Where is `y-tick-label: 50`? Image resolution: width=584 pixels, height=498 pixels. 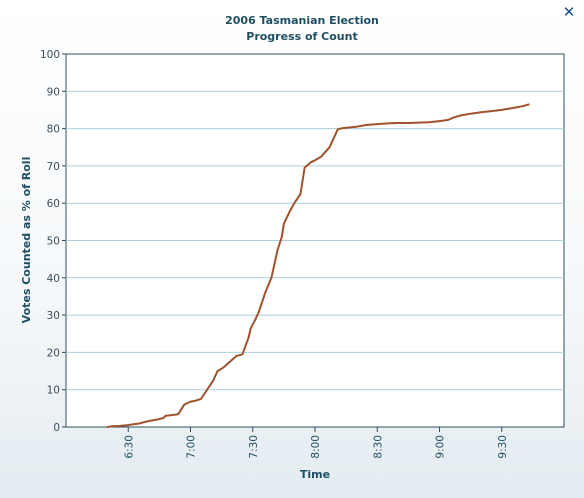 y-tick-label: 50 is located at coordinates (53, 242).